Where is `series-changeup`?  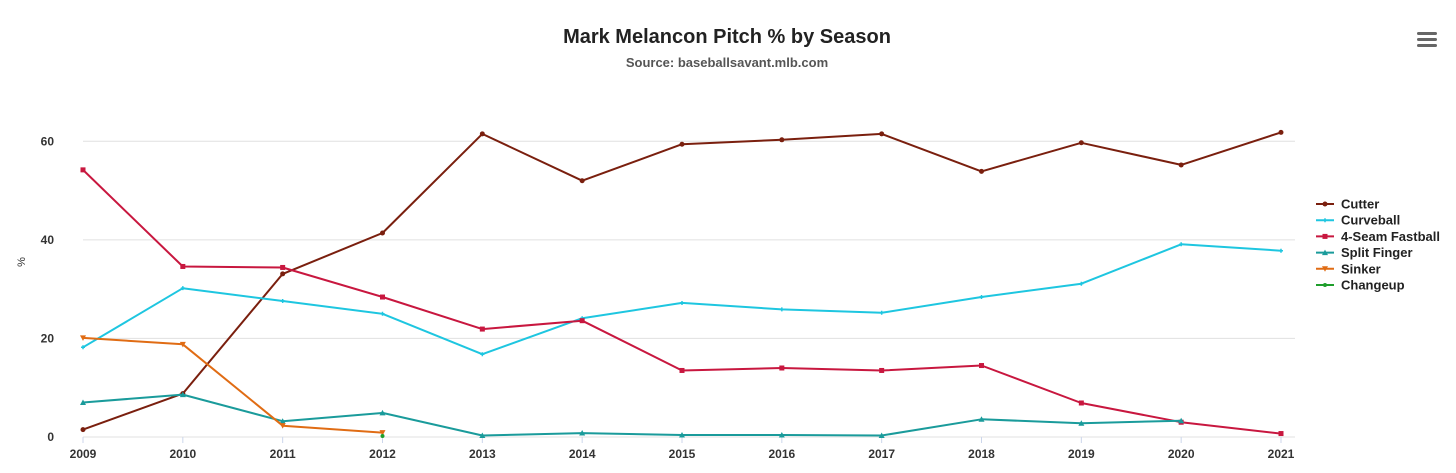
series-changeup is located at coordinates (382, 436).